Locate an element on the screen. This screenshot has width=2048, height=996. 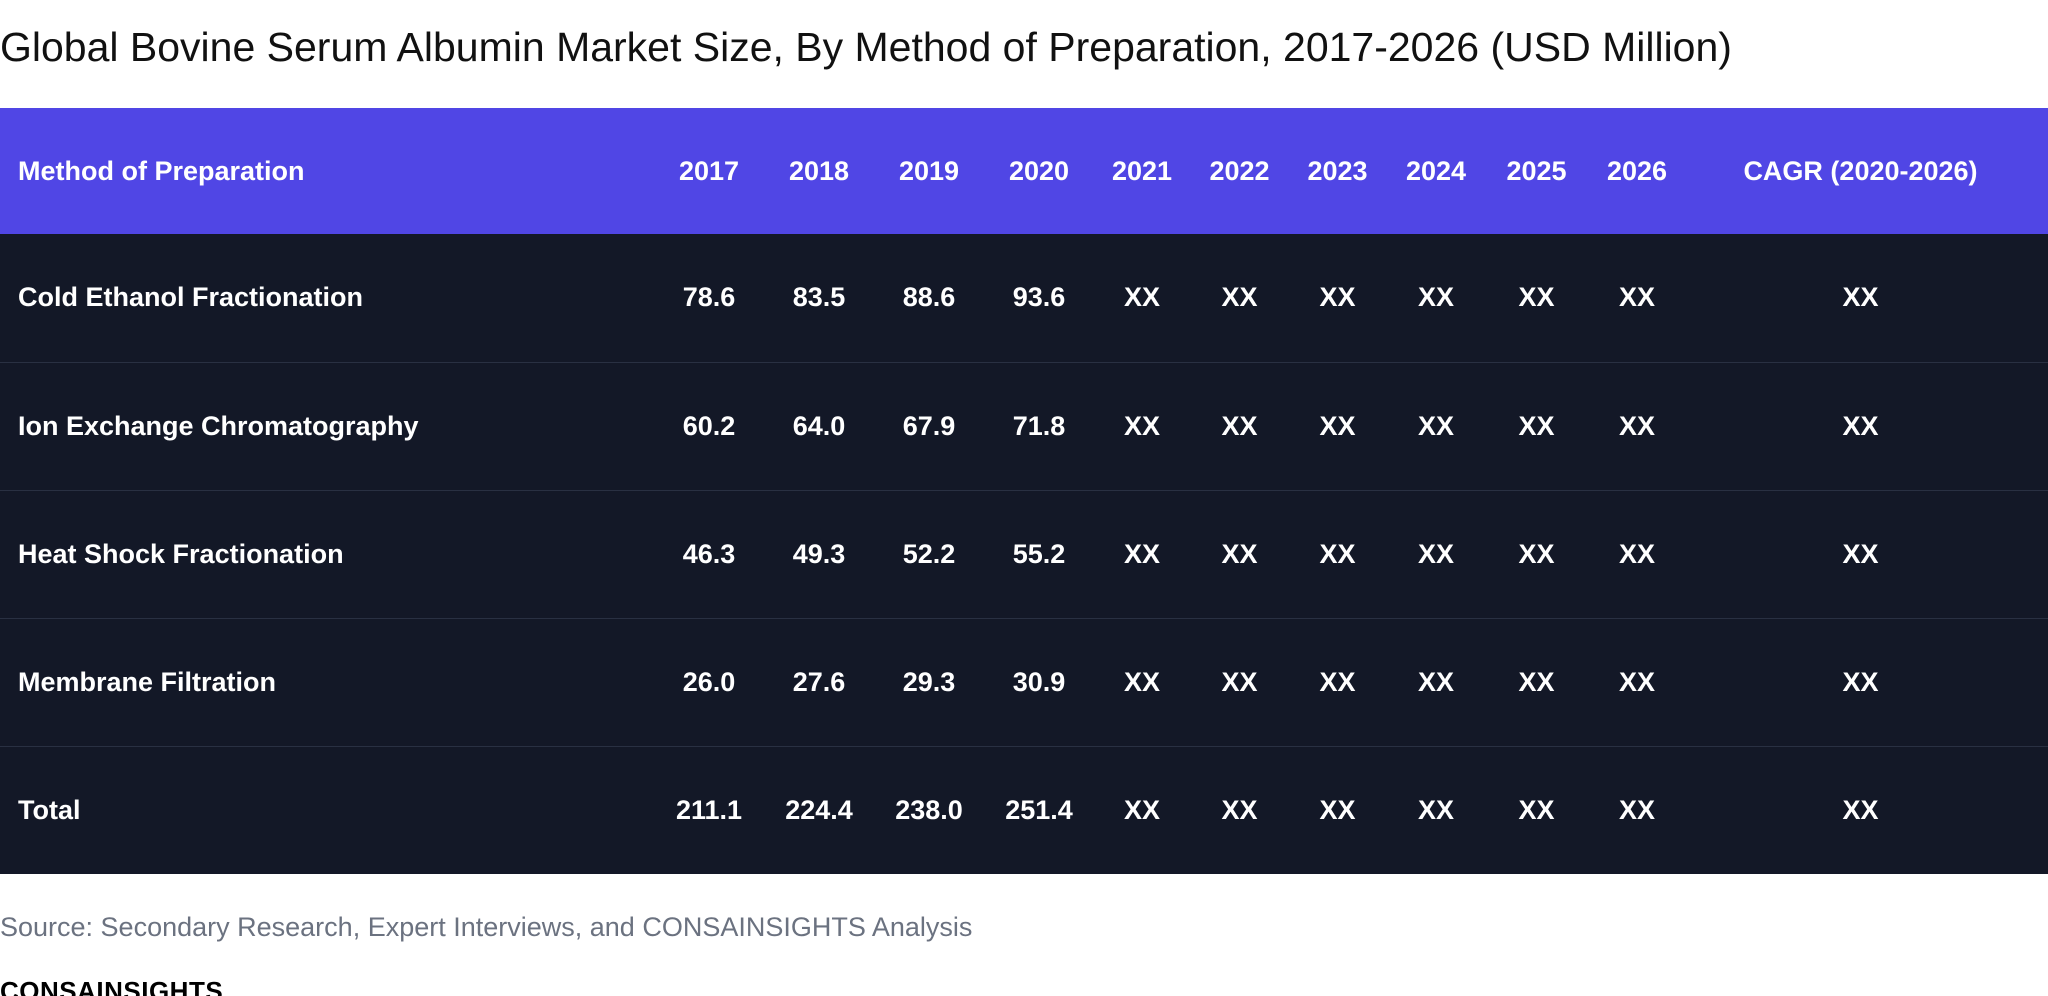
column-header: 2022 is located at coordinates (1239, 170).